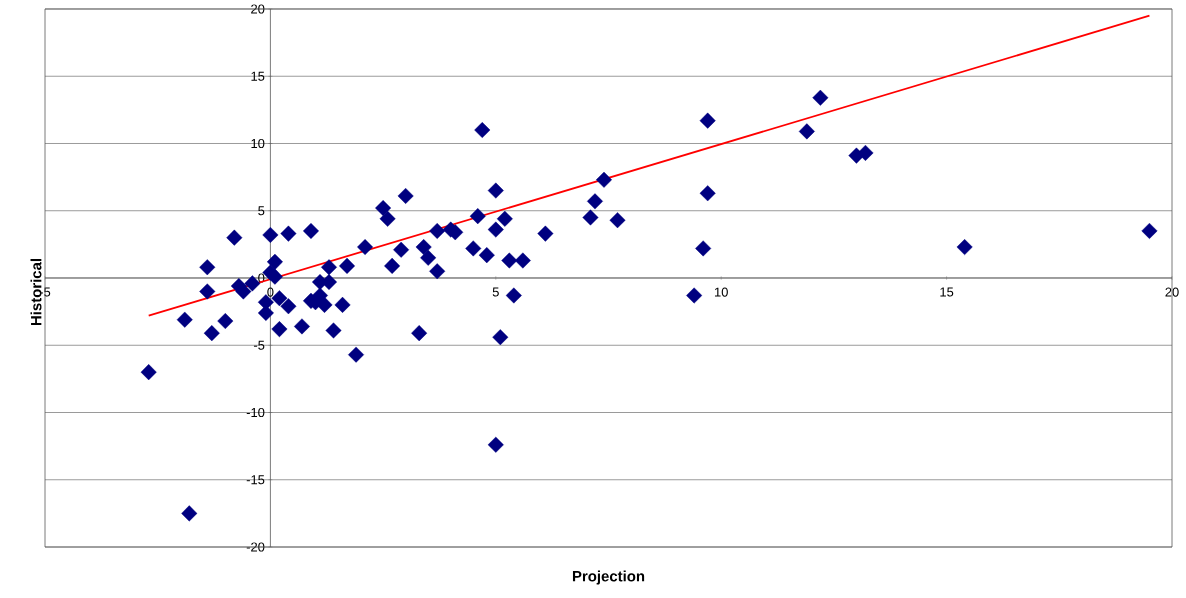 This screenshot has width=1186, height=598. What do you see at coordinates (608, 577) in the screenshot?
I see `x-axis-title: Projection` at bounding box center [608, 577].